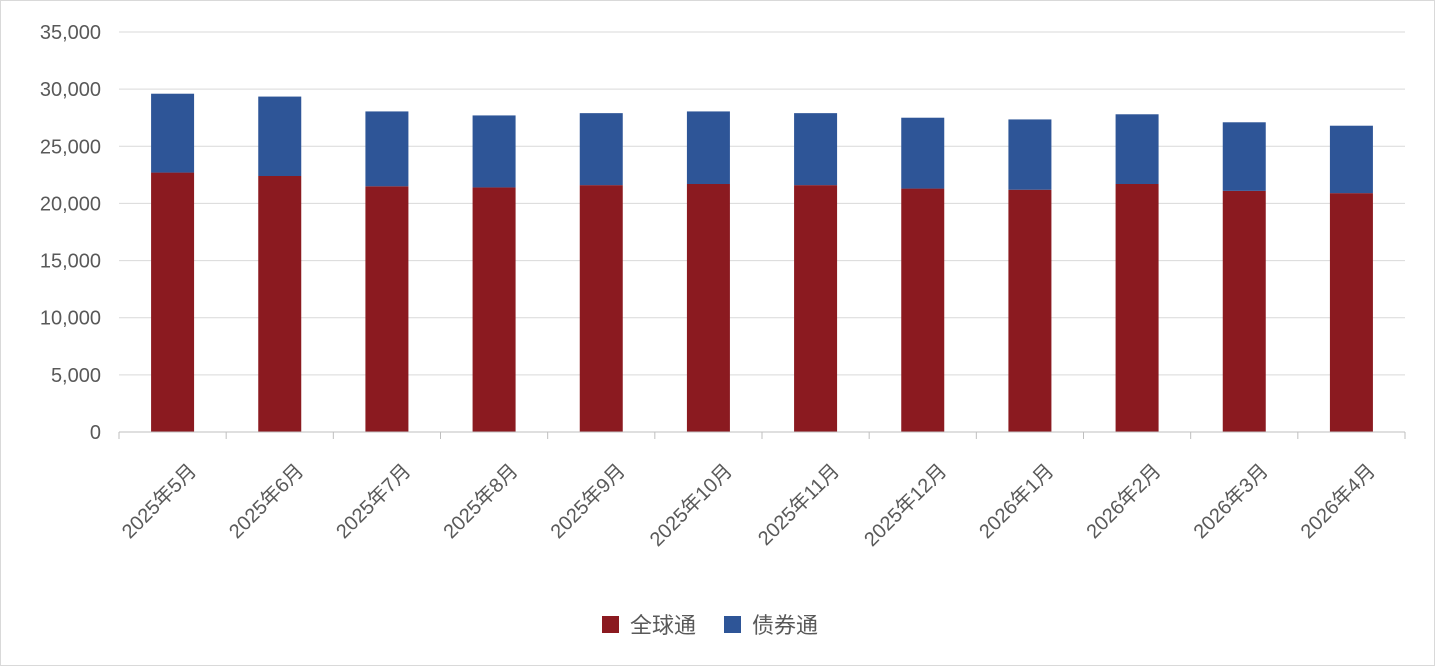 This screenshot has height=666, width=1435. What do you see at coordinates (1017, 501) in the screenshot?
I see `x-tick-label: 2026年1月` at bounding box center [1017, 501].